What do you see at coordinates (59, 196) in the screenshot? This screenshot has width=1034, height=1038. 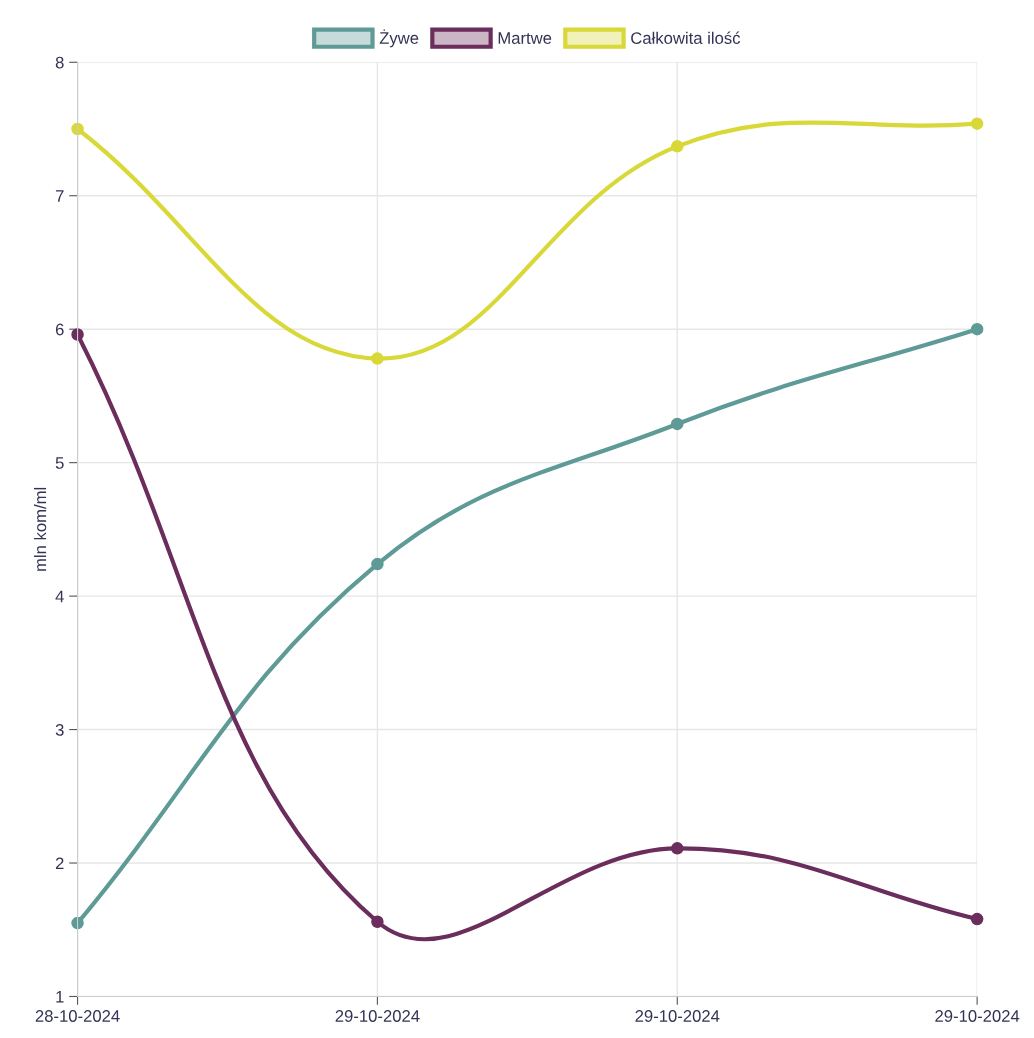 I see `y-tick-label: 7` at bounding box center [59, 196].